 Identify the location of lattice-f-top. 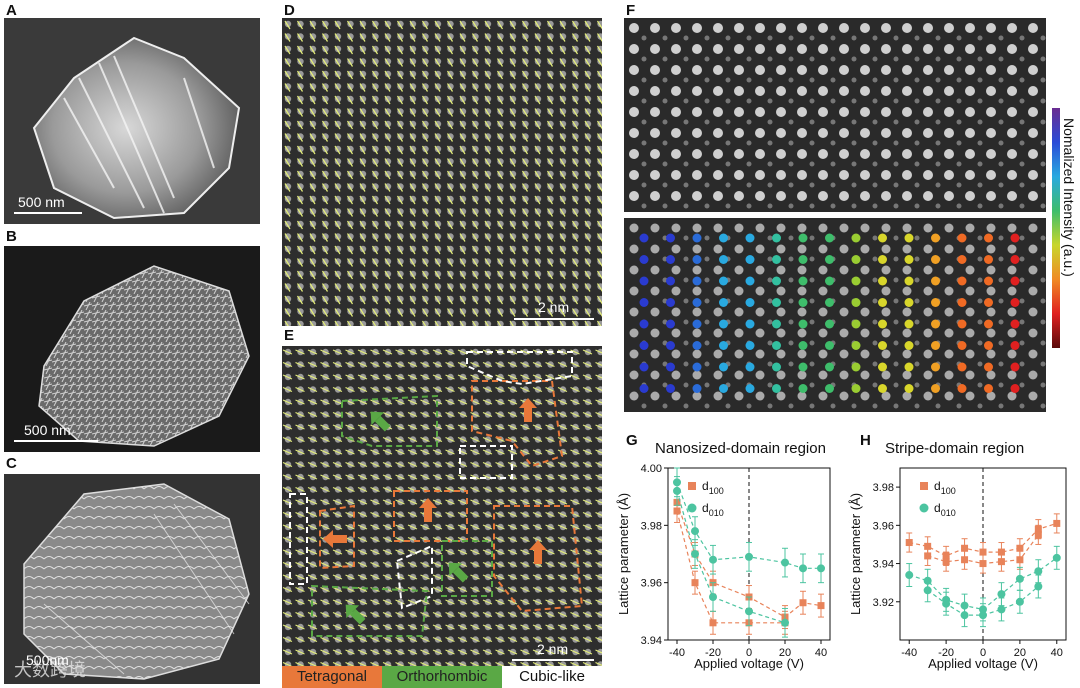
(837, 116).